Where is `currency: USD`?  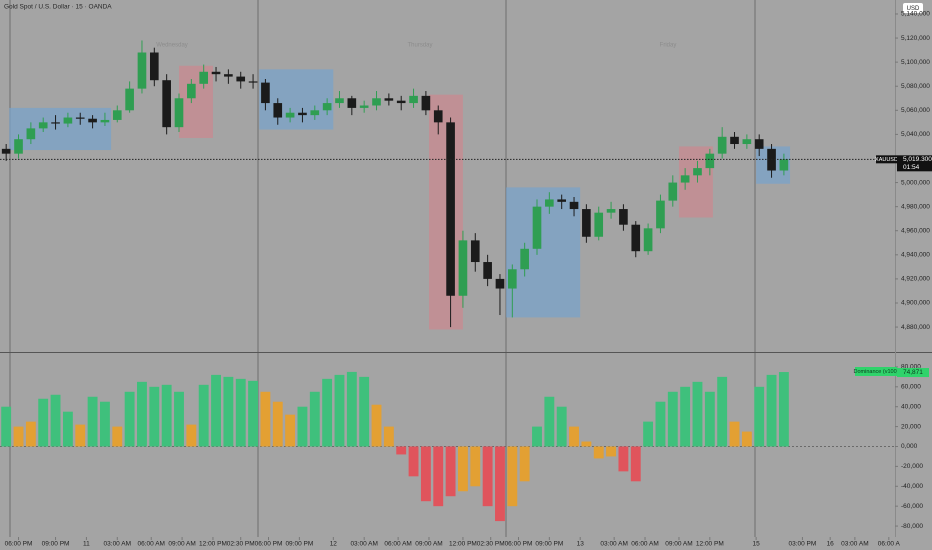 currency: USD is located at coordinates (913, 9).